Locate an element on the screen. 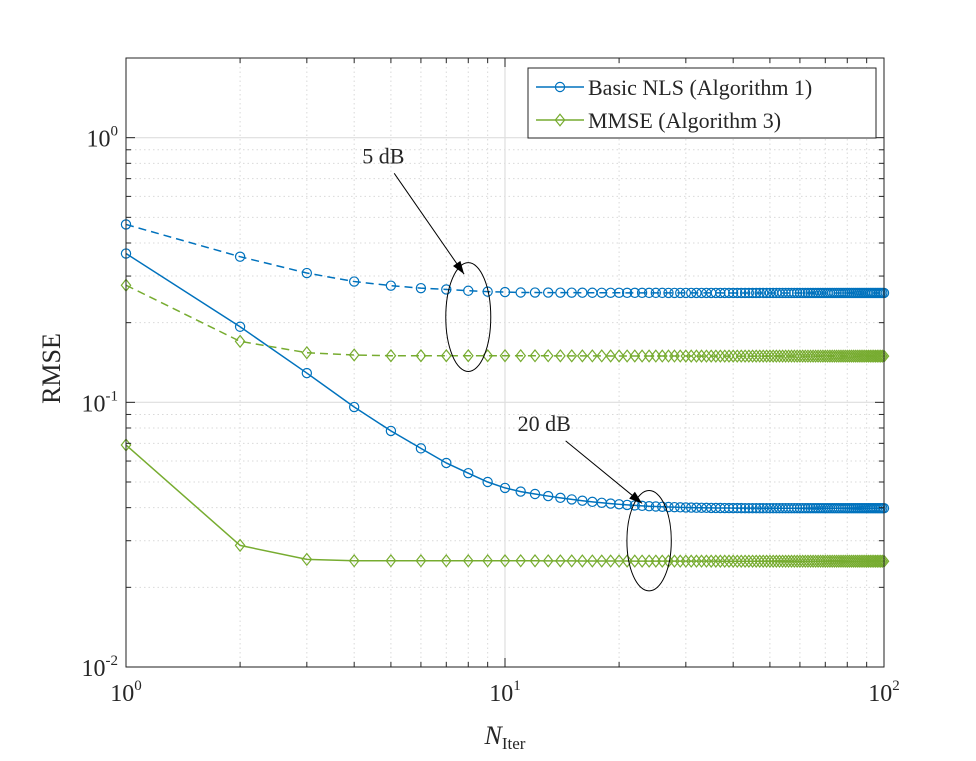 This screenshot has height=761, width=976. annotation-5db: 5 dB is located at coordinates (427, 257).